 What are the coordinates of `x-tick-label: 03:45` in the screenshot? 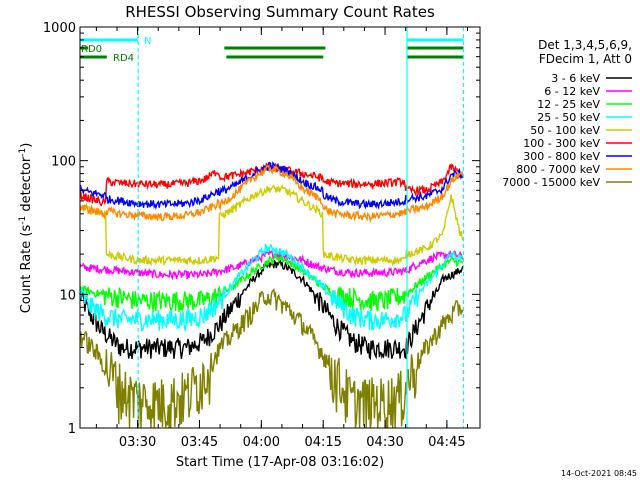 It's located at (199, 442).